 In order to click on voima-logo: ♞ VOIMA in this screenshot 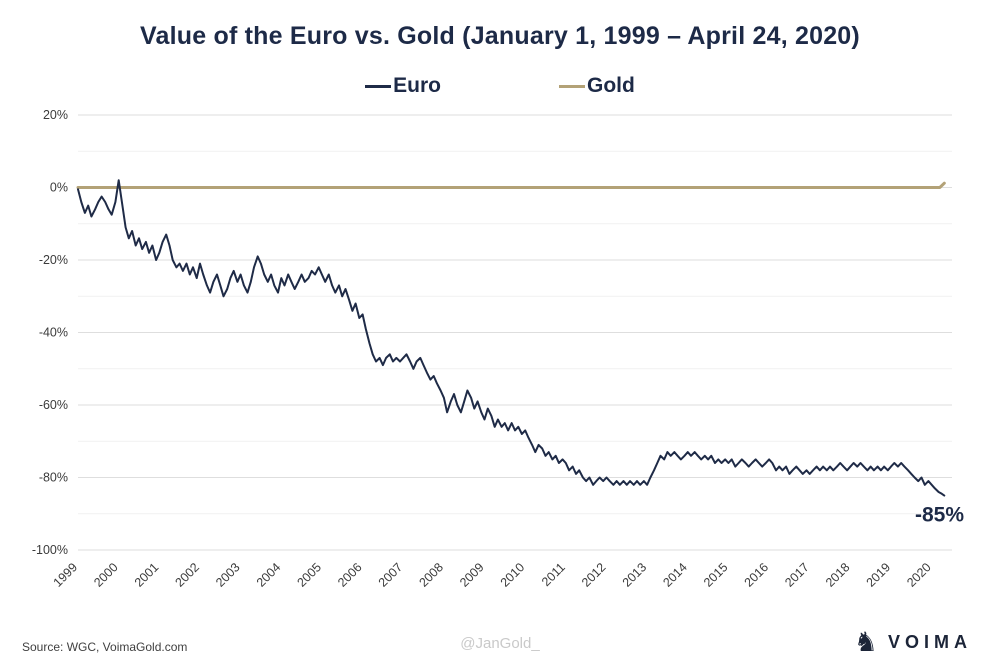, I will do `click(913, 642)`.